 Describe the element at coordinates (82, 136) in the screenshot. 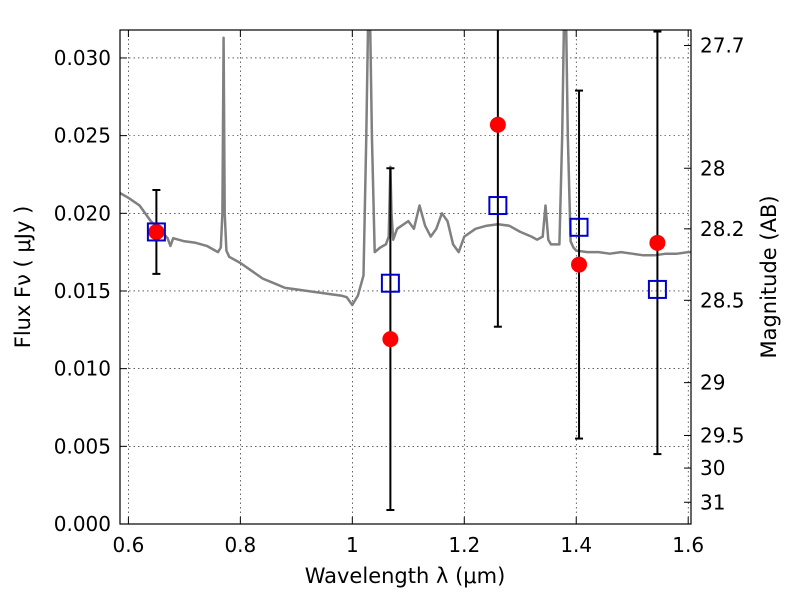

I see `y-tick-label: 0.025` at that location.